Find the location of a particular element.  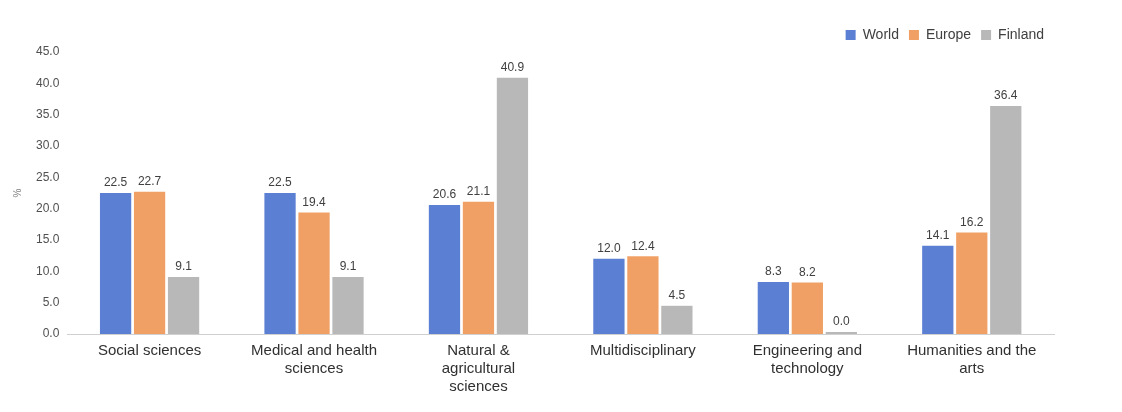

y-tick-label: 15.0 is located at coordinates (48, 239).